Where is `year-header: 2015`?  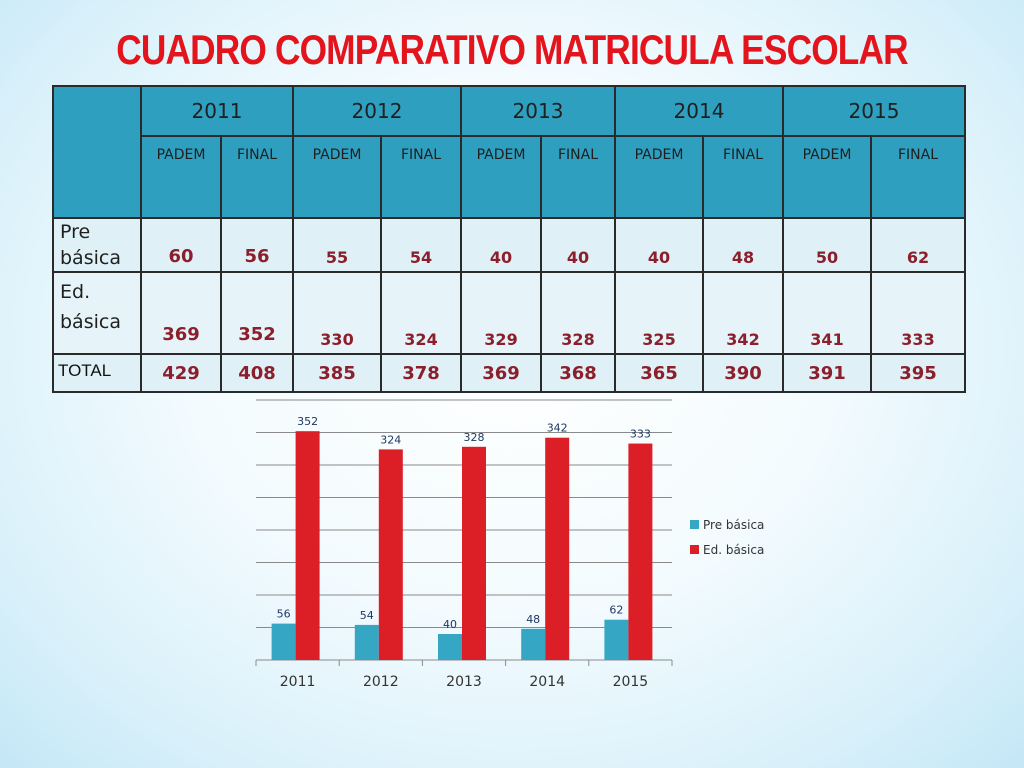 year-header: 2015 is located at coordinates (874, 111).